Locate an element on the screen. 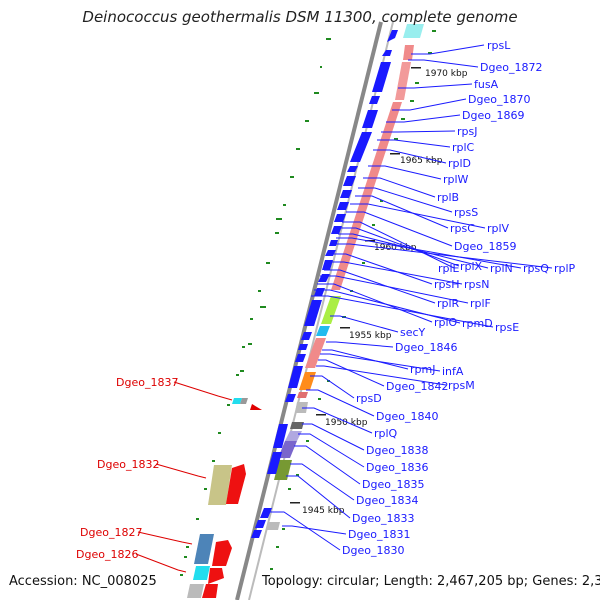 The height and width of the screenshot is (600, 600). gene-block-orange is located at coordinates (307, 381).